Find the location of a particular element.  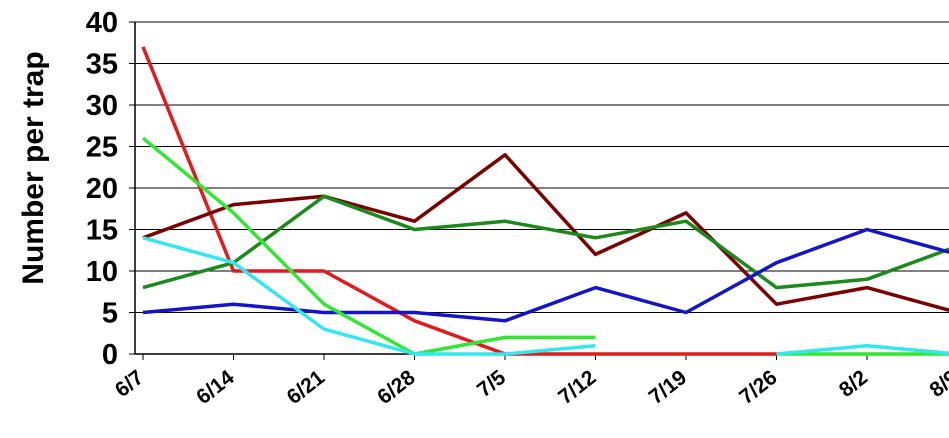

x-tick-label: 6/28 is located at coordinates (396, 387).